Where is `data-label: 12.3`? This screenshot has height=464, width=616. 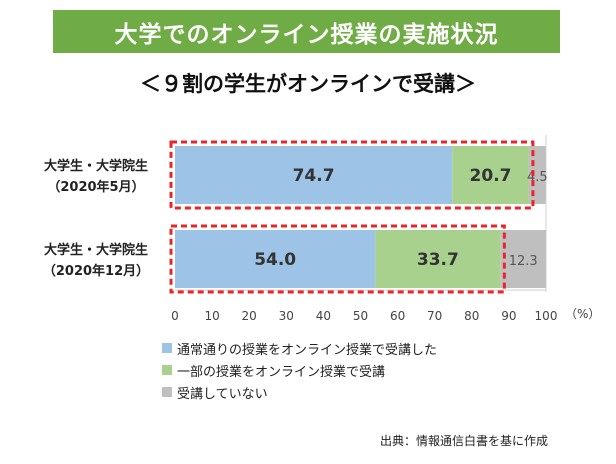 data-label: 12.3 is located at coordinates (523, 261).